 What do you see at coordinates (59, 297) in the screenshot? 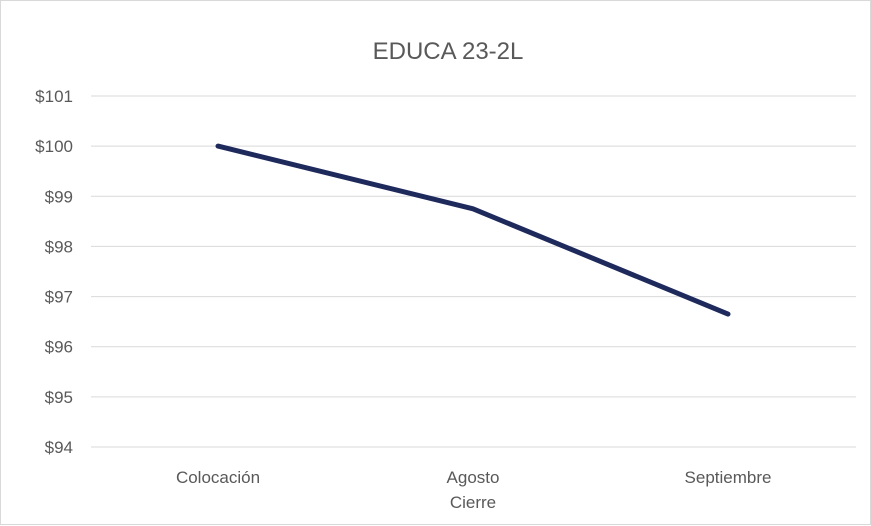
I see `y-tick-label: $97` at bounding box center [59, 297].